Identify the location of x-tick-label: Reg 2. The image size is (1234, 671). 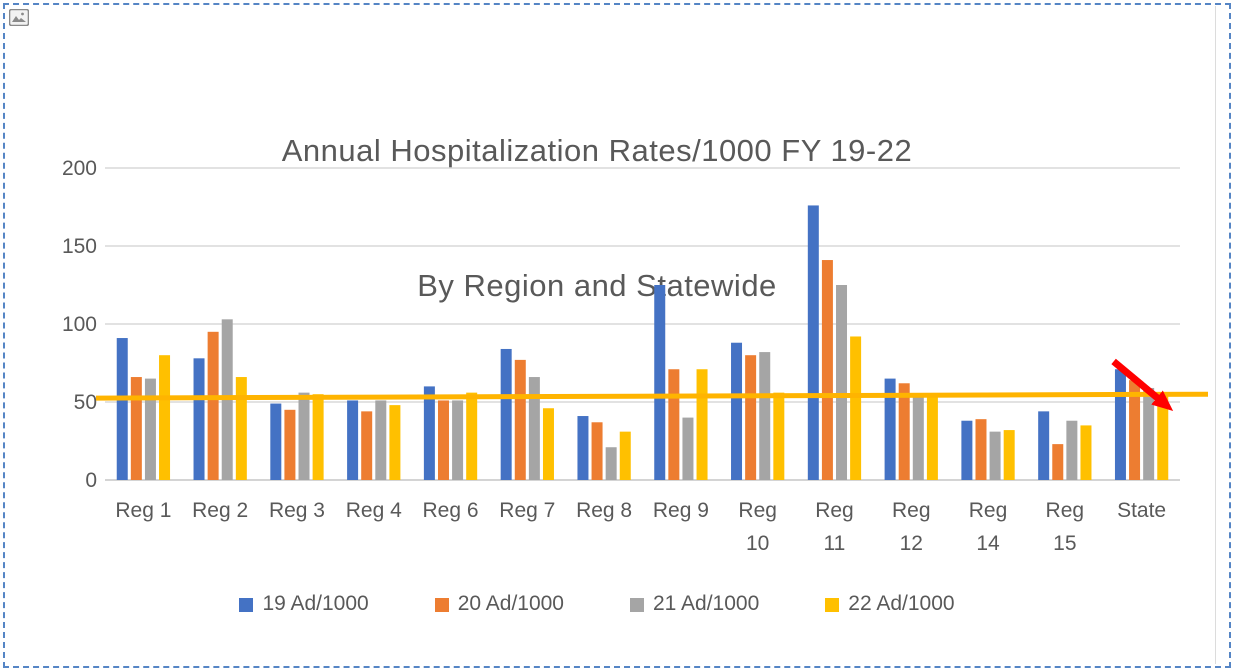
(220, 510).